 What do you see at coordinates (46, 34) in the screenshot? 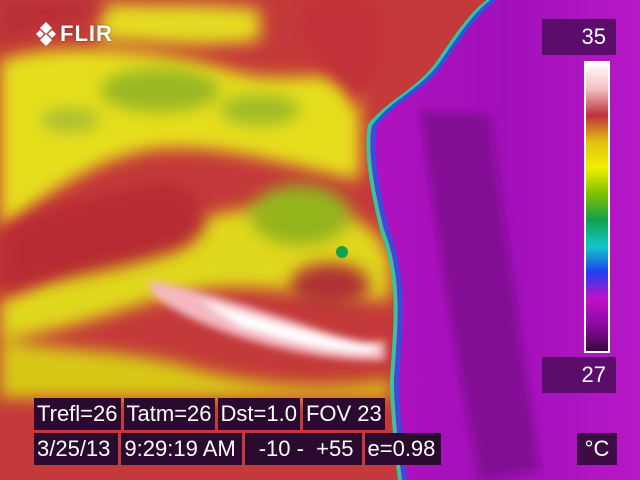
I see `flir-diamond-logo-icon` at bounding box center [46, 34].